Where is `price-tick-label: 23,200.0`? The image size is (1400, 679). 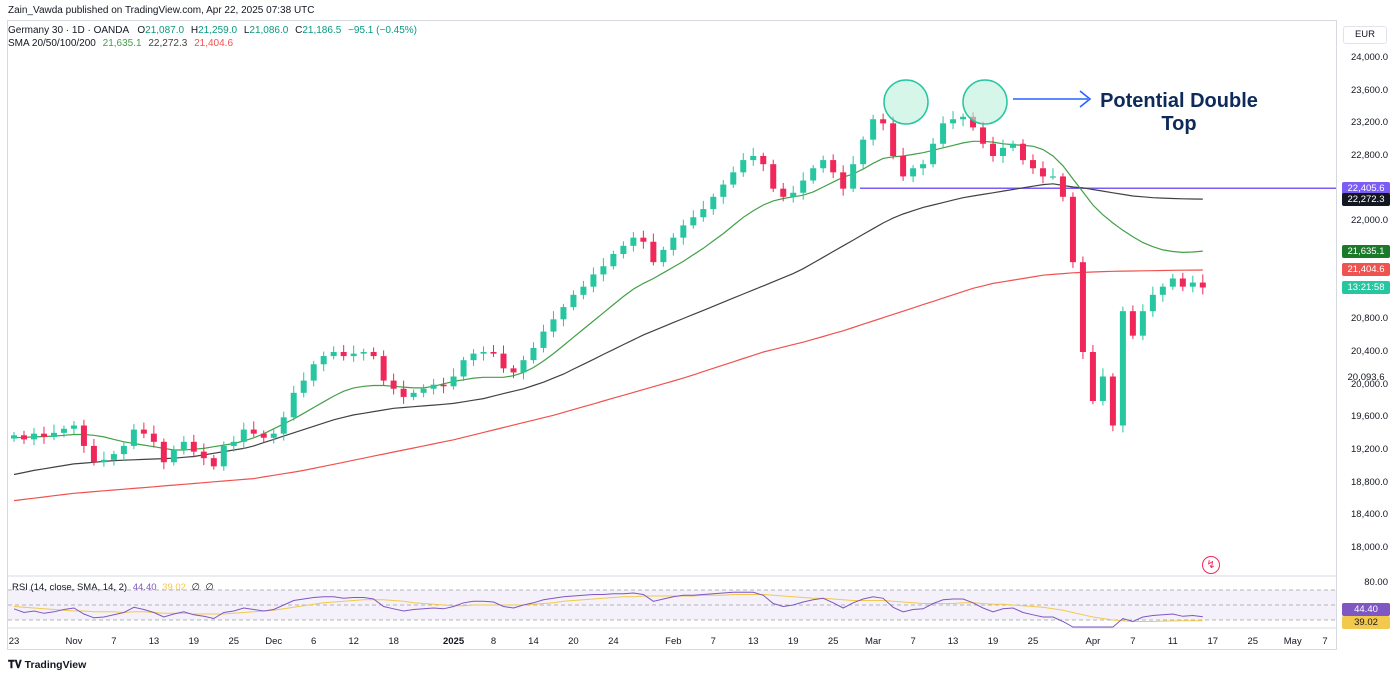 price-tick-label: 23,200.0 is located at coordinates (1369, 123).